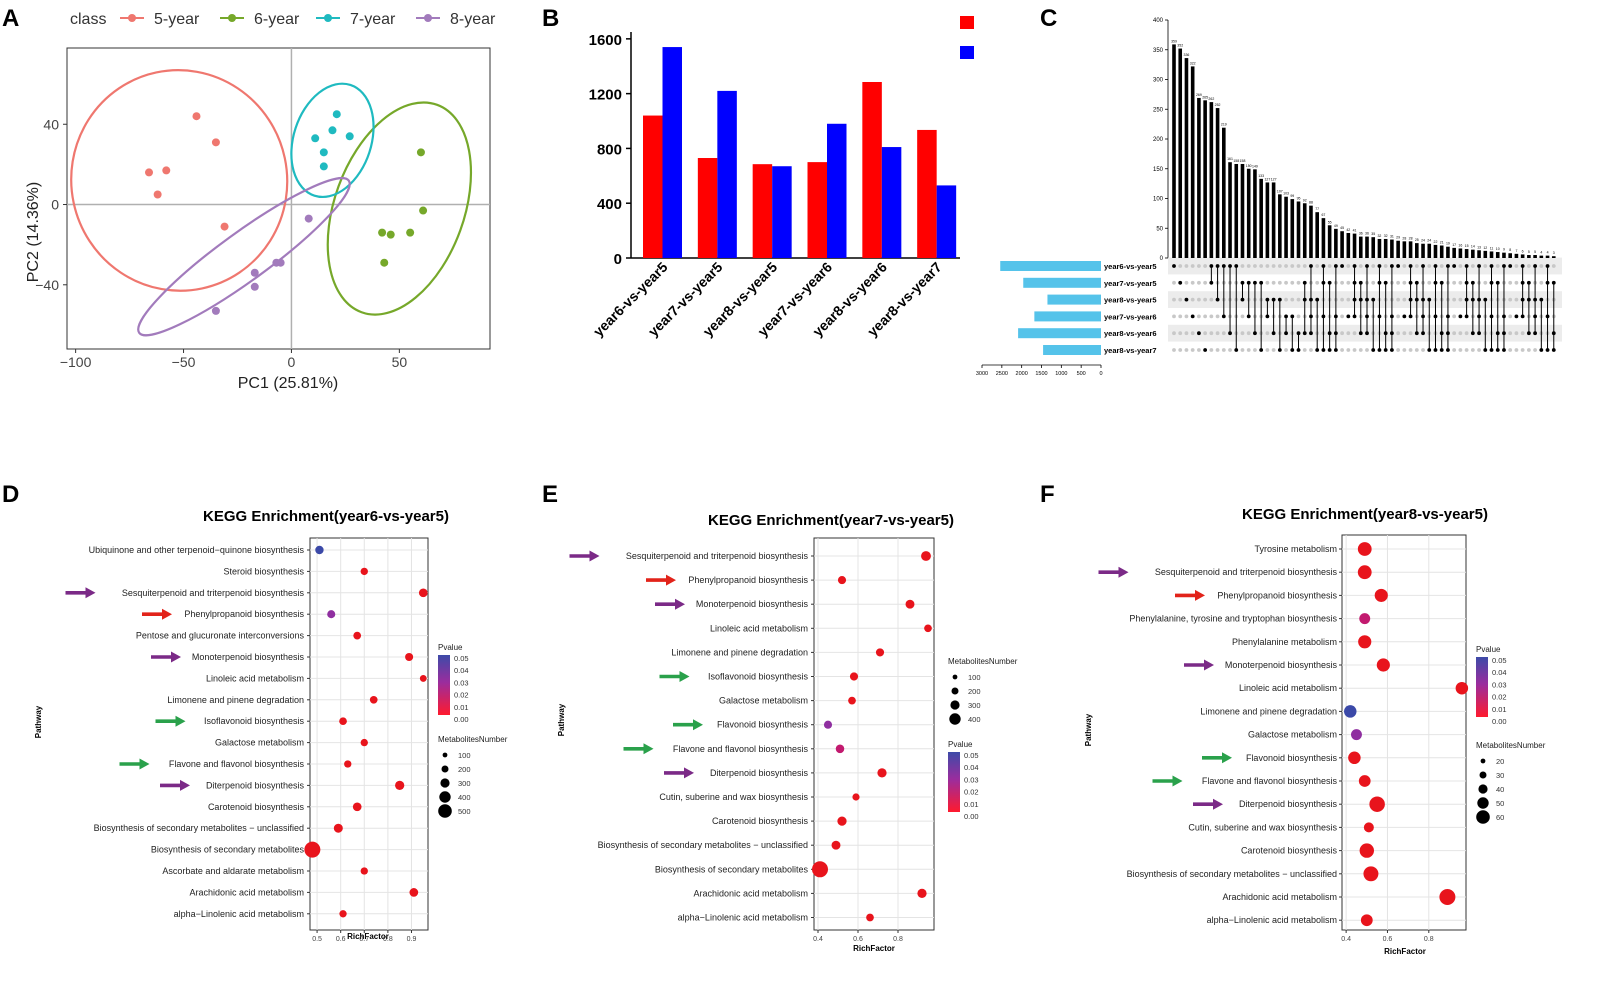 The image size is (1609, 982). Describe the element at coordinates (983, 661) in the screenshot. I see `kegg-size-title: MetabolitesNumber` at that location.